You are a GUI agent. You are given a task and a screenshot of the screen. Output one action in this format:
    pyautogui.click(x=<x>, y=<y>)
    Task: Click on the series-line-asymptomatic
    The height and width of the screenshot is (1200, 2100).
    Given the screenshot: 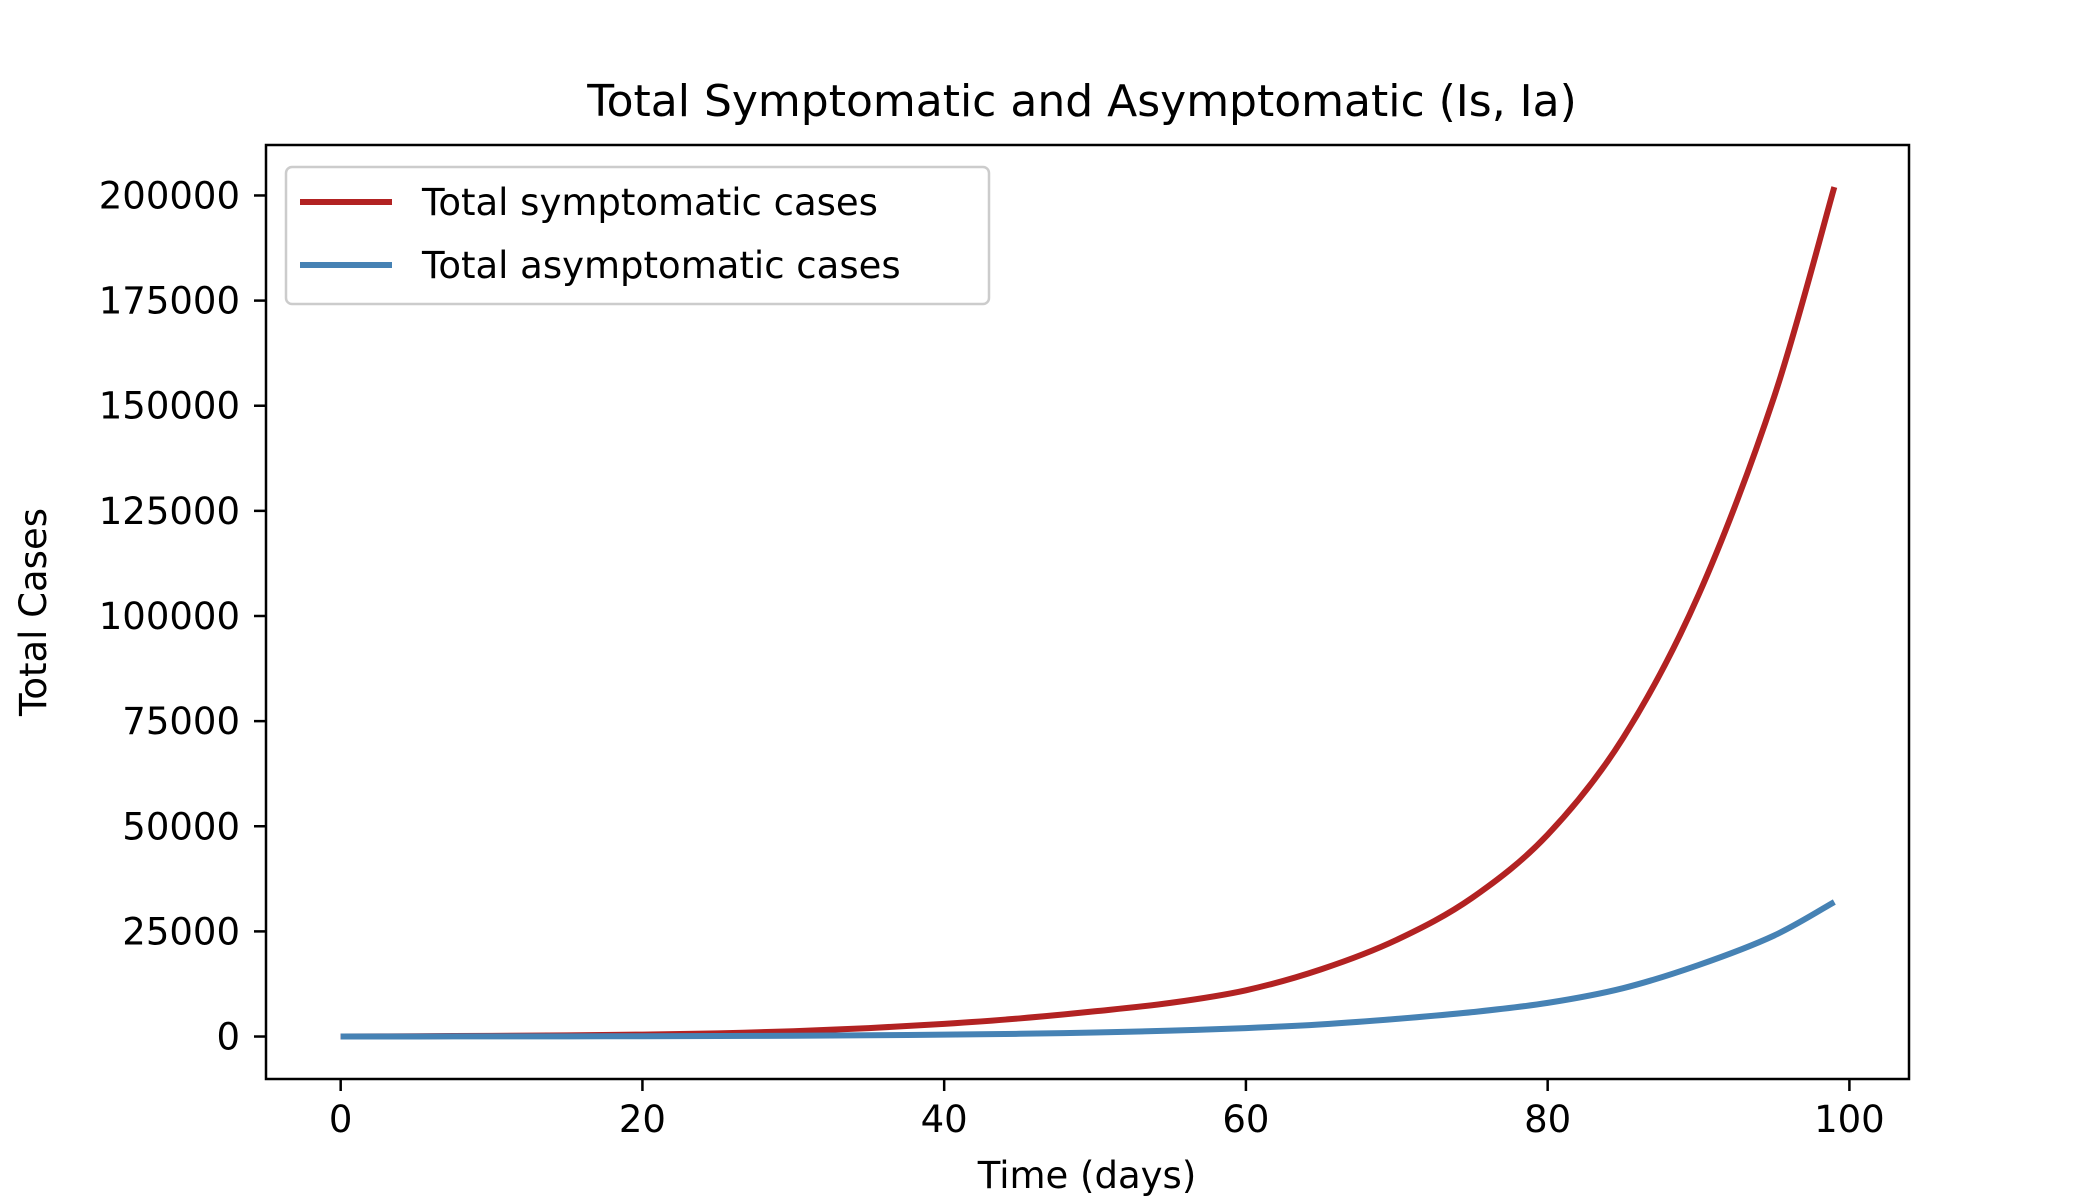 What is the action you would take?
    pyautogui.click(x=1088, y=969)
    